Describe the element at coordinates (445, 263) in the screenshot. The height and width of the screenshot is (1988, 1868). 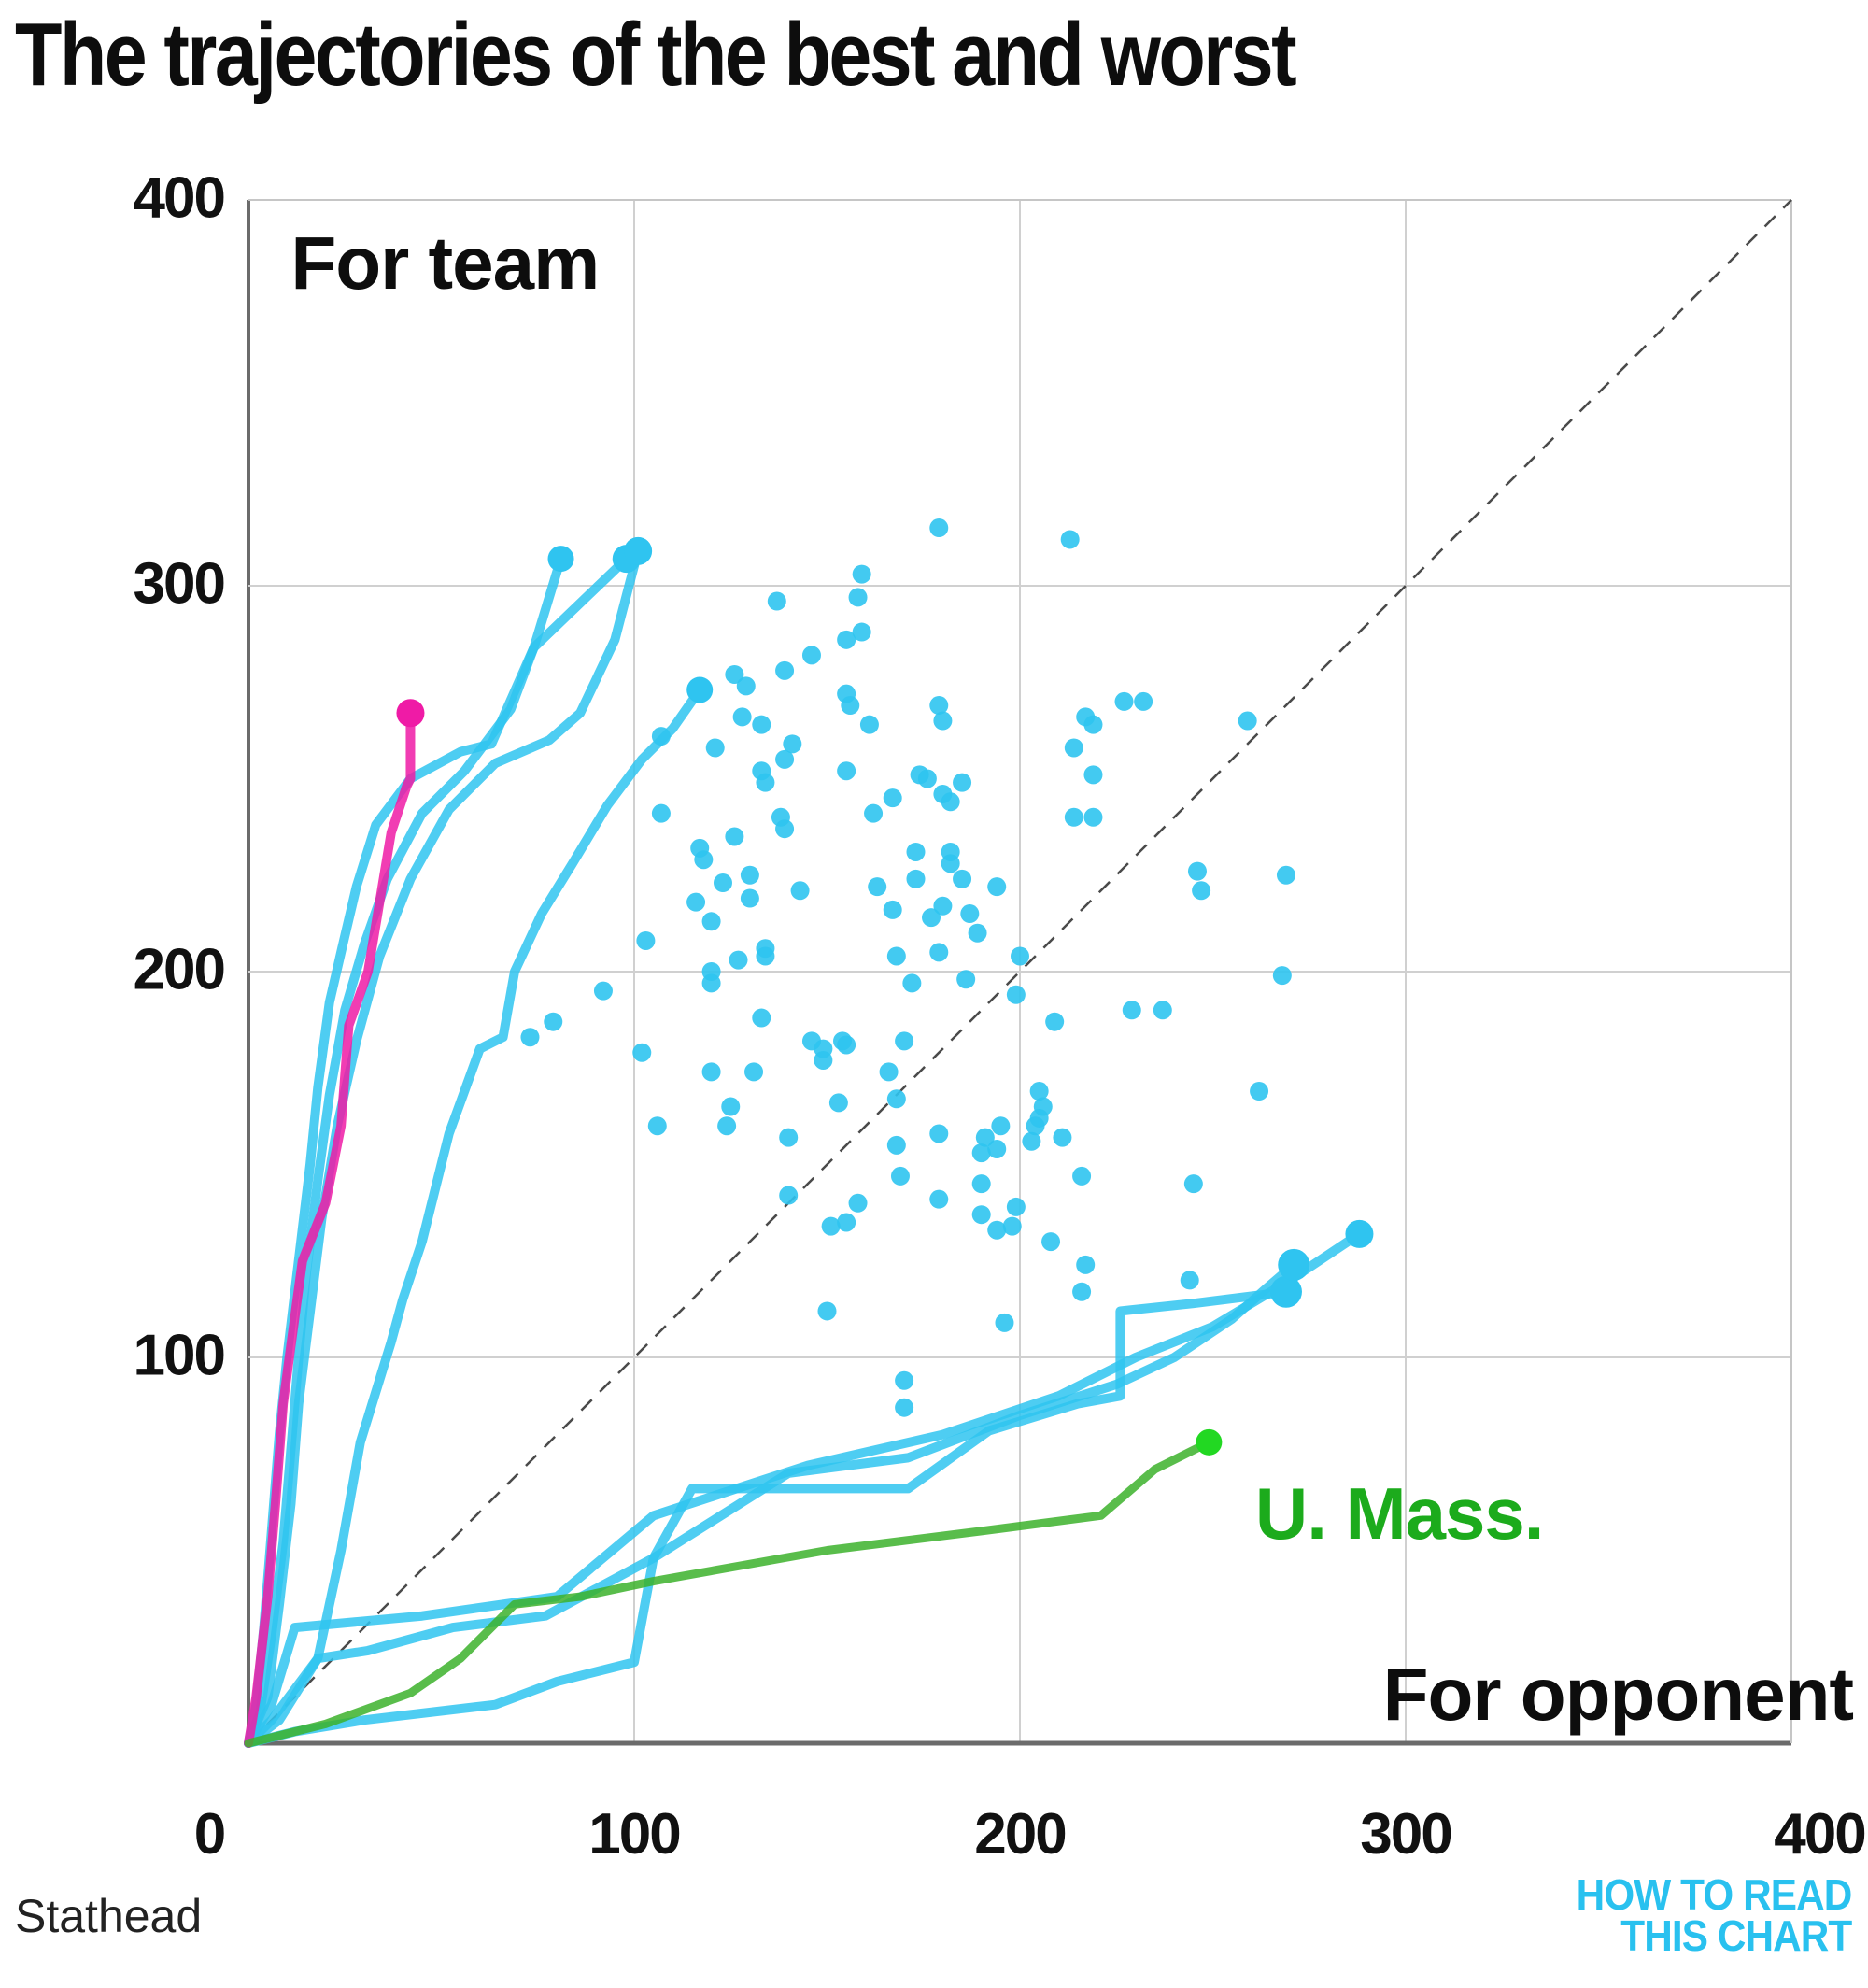
I see `annotation-for-team: For team` at that location.